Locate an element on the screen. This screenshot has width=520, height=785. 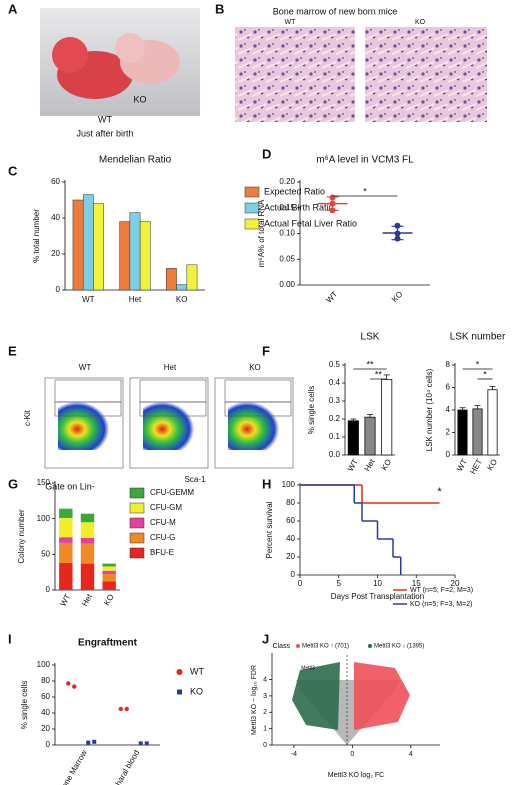
legend-label: Mettl3 KO ↑ (701) is located at coordinates (325, 647).